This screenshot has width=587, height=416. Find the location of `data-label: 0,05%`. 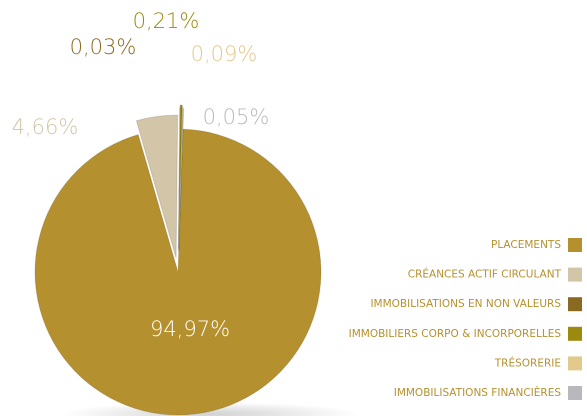

data-label: 0,05% is located at coordinates (236, 117).